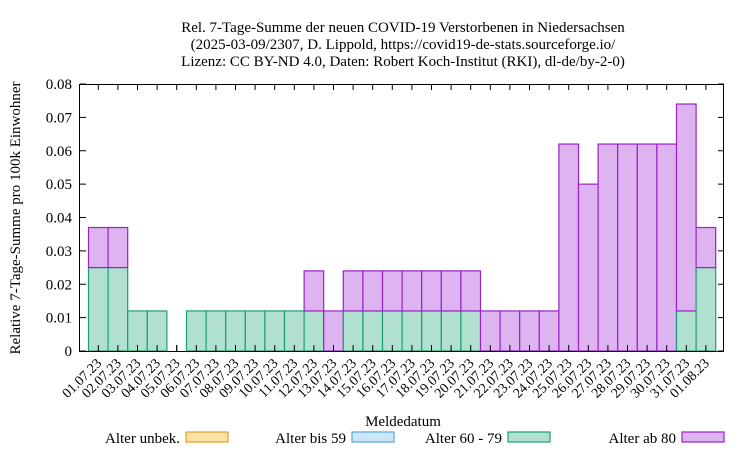 The width and height of the screenshot is (750, 450). I want to click on bar-25.07.23-series-3, so click(569, 247).